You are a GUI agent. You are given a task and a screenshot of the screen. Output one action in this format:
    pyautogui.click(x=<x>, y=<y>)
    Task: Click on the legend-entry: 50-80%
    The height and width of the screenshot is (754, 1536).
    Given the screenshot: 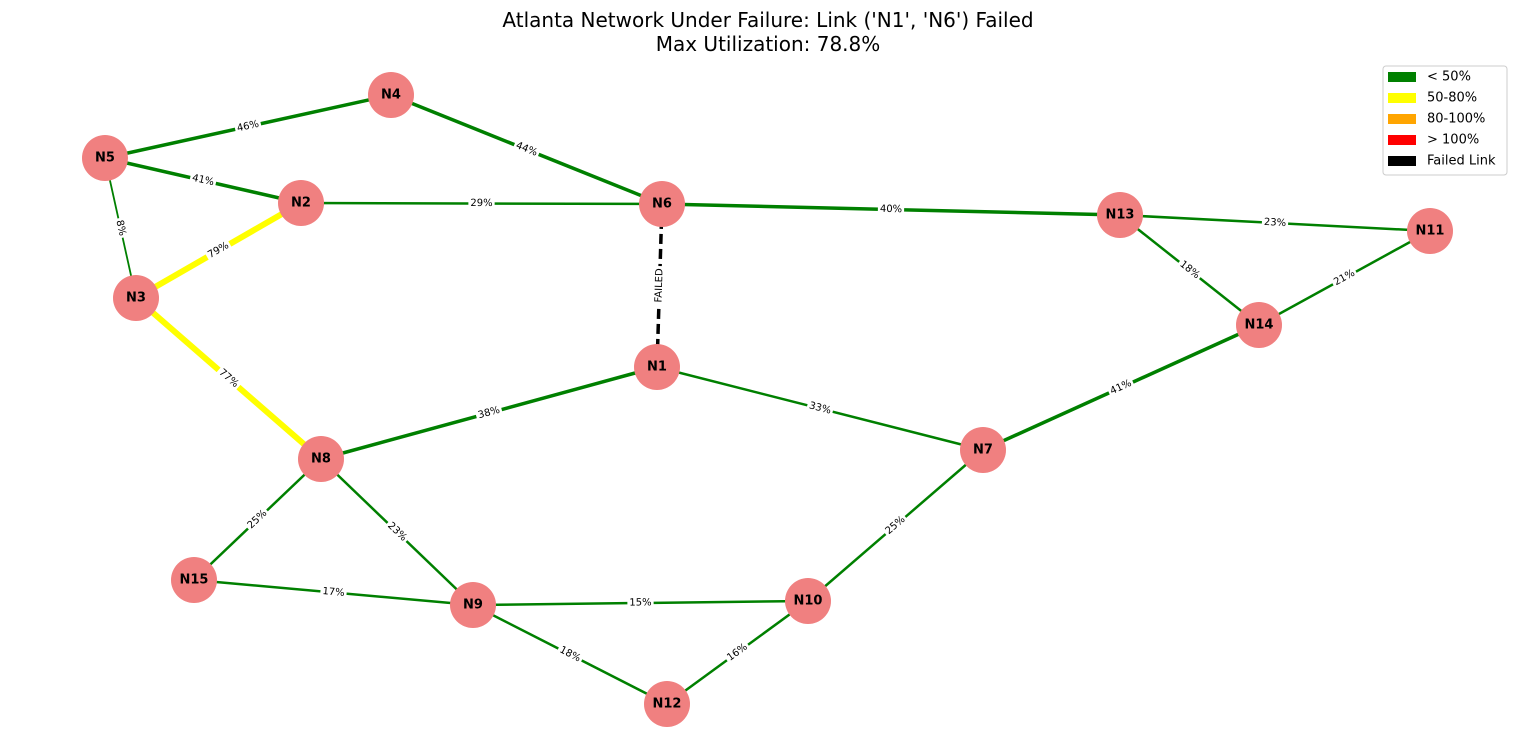 What is the action you would take?
    pyautogui.click(x=1432, y=98)
    